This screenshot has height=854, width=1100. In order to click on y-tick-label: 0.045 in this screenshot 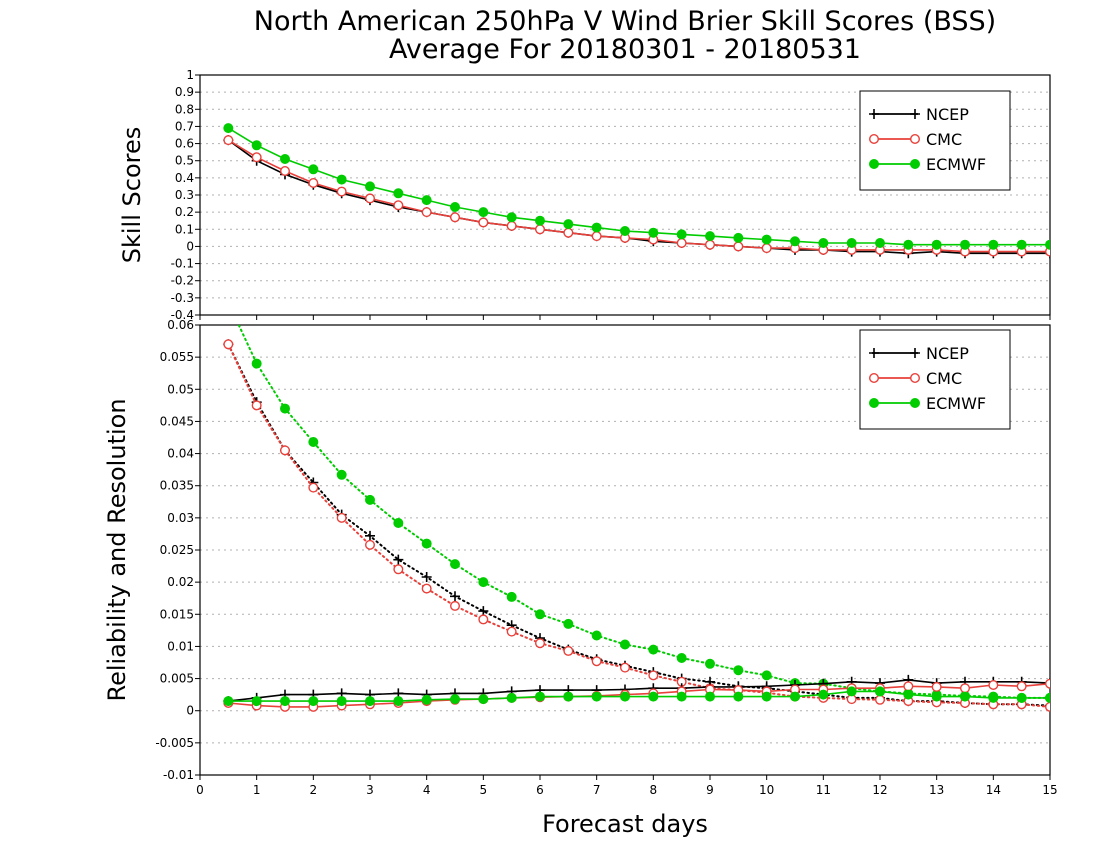, I will do `click(177, 421)`.